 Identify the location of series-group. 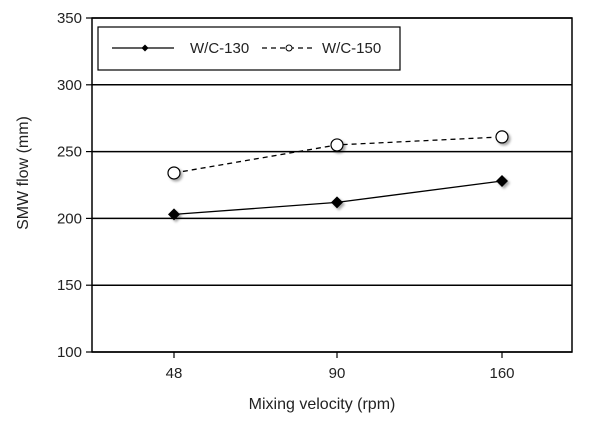
(338, 175).